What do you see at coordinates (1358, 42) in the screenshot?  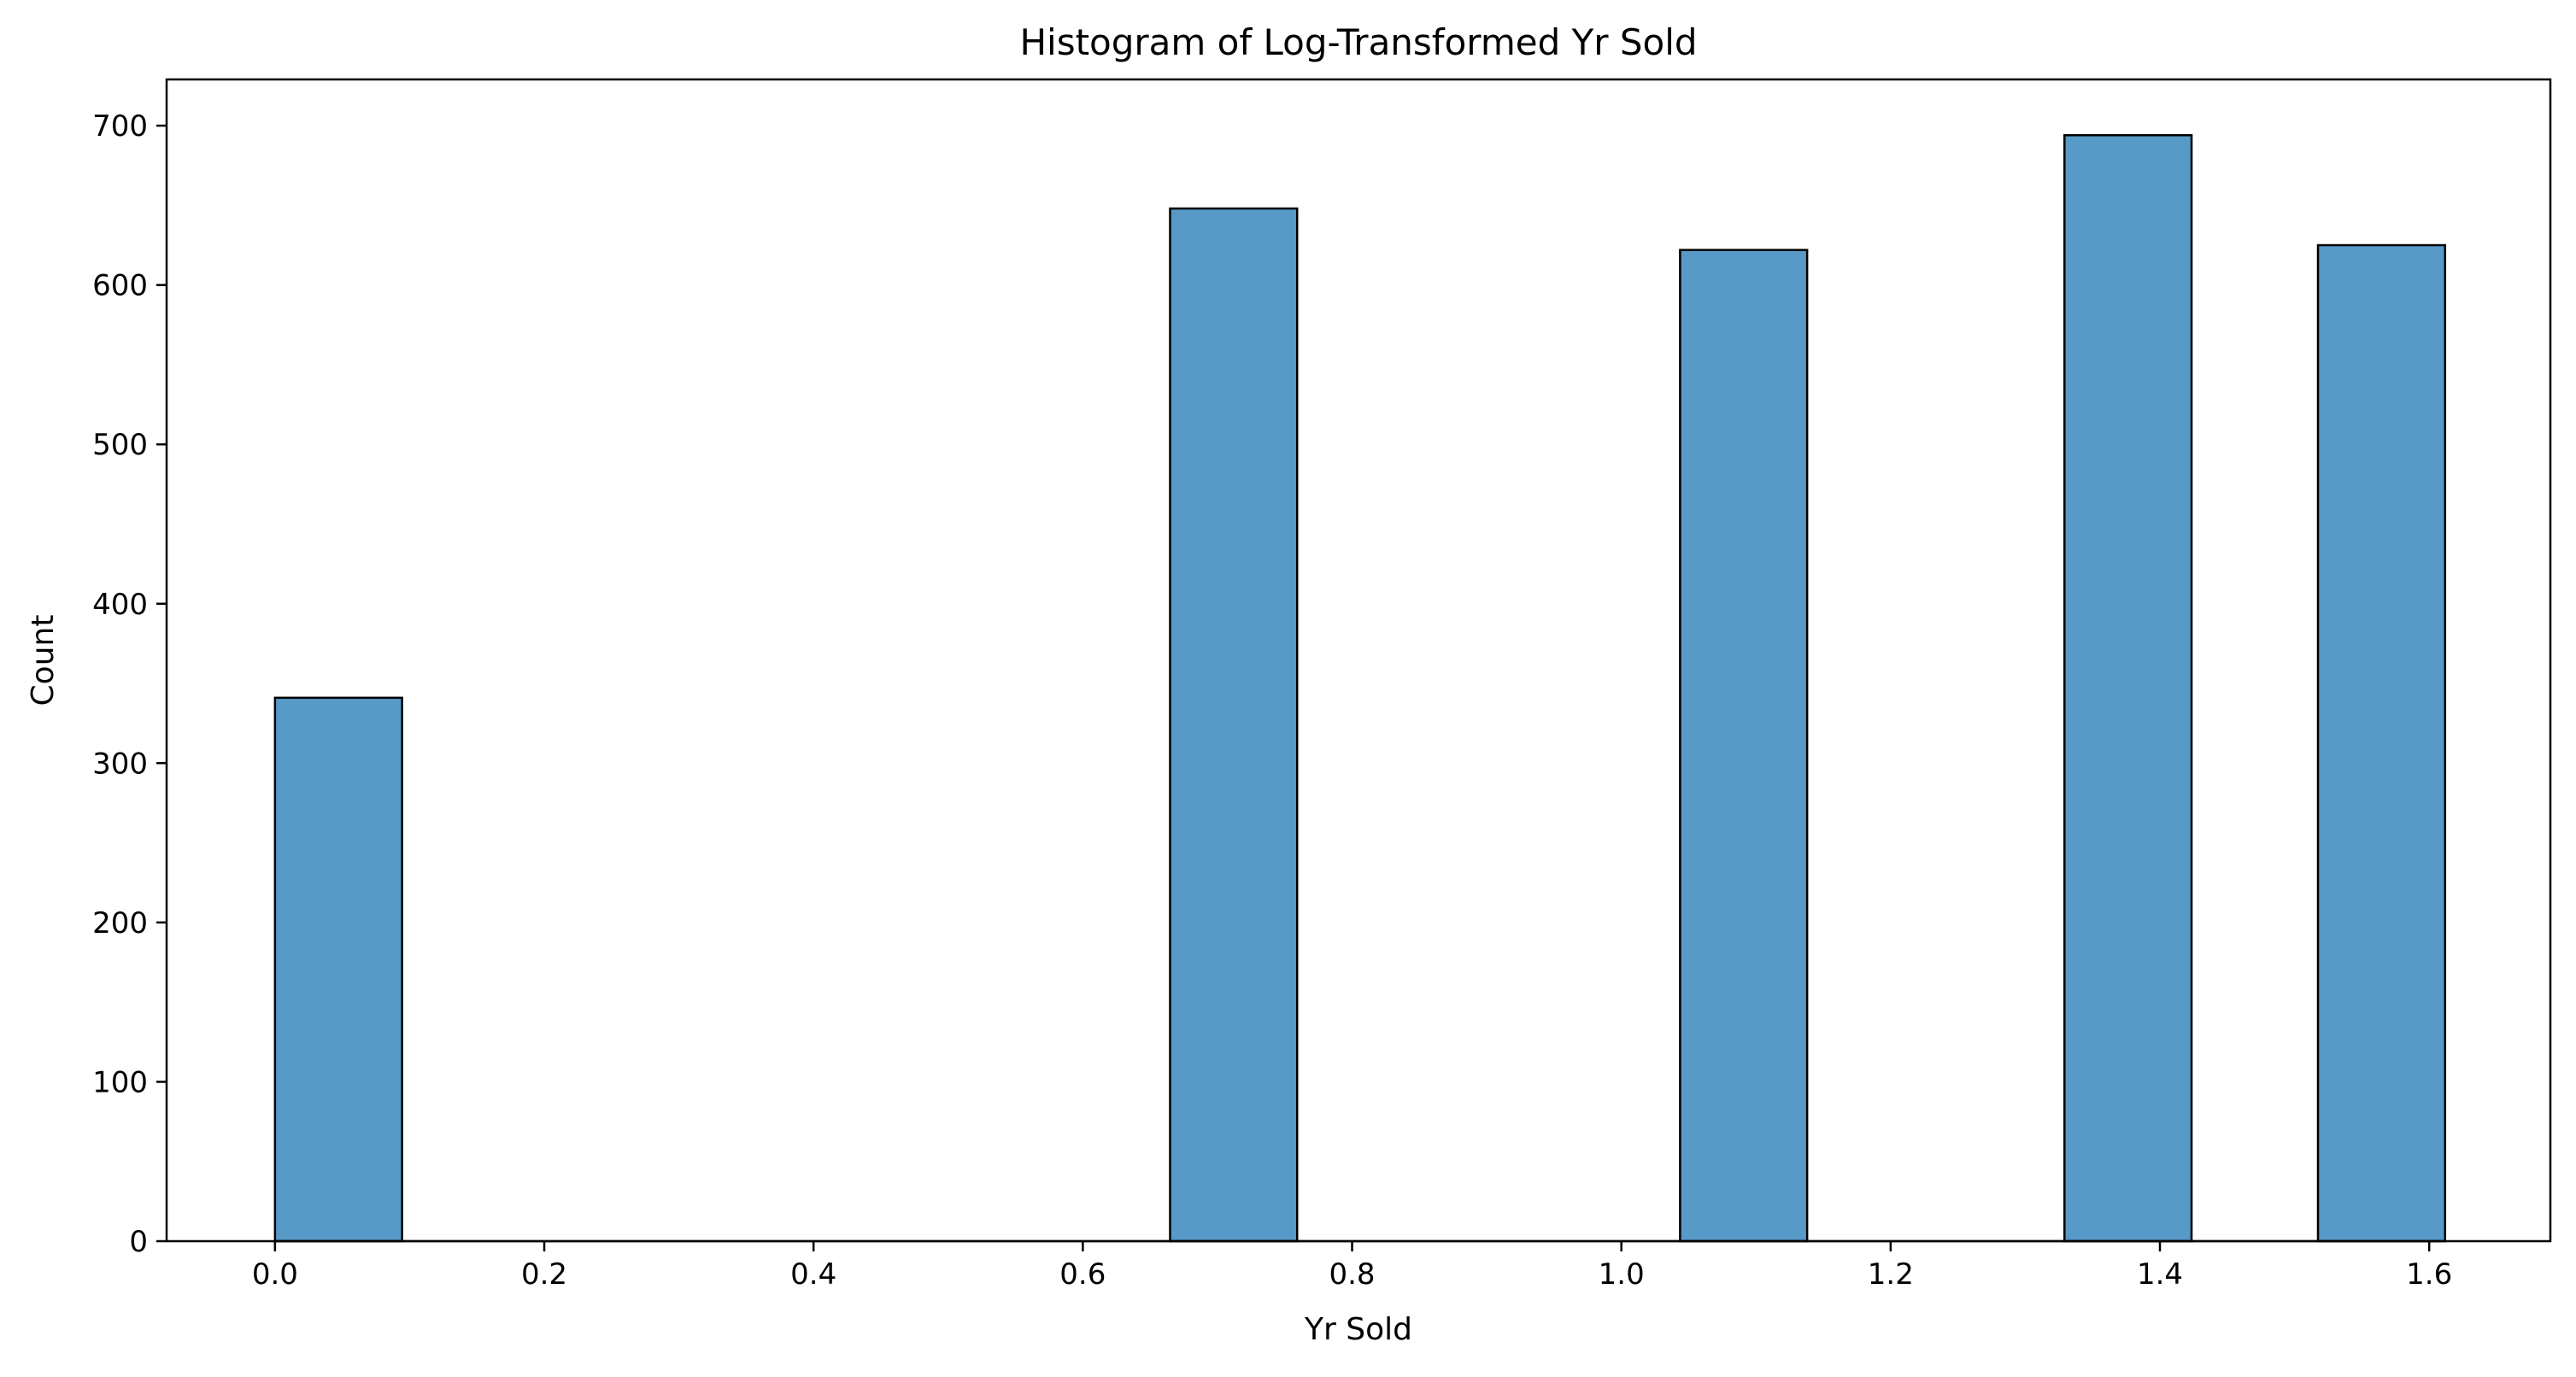 I see `chart-title: Histogram of Log-Transformed Yr Sold` at bounding box center [1358, 42].